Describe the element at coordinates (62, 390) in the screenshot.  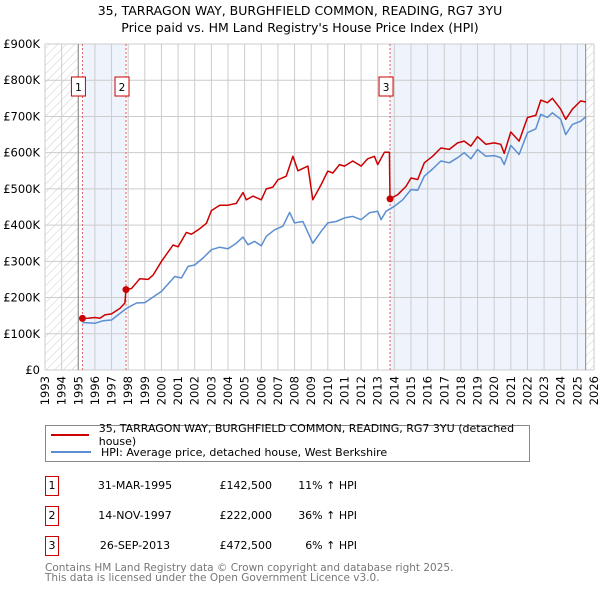
I see `x-tick-label: 1994` at that location.